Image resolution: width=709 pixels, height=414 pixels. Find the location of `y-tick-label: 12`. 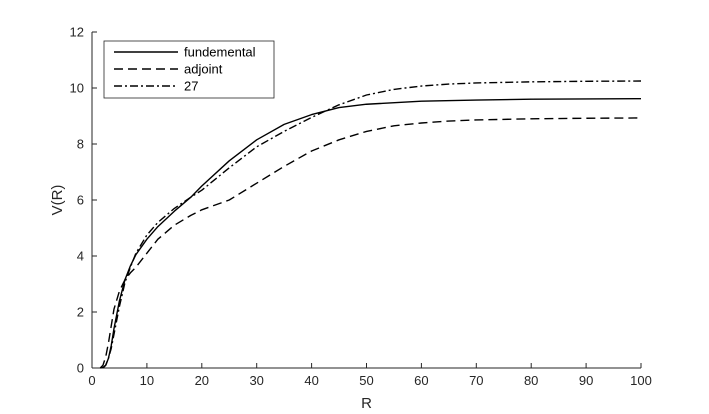

y-tick-label: 12 is located at coordinates (77, 32).